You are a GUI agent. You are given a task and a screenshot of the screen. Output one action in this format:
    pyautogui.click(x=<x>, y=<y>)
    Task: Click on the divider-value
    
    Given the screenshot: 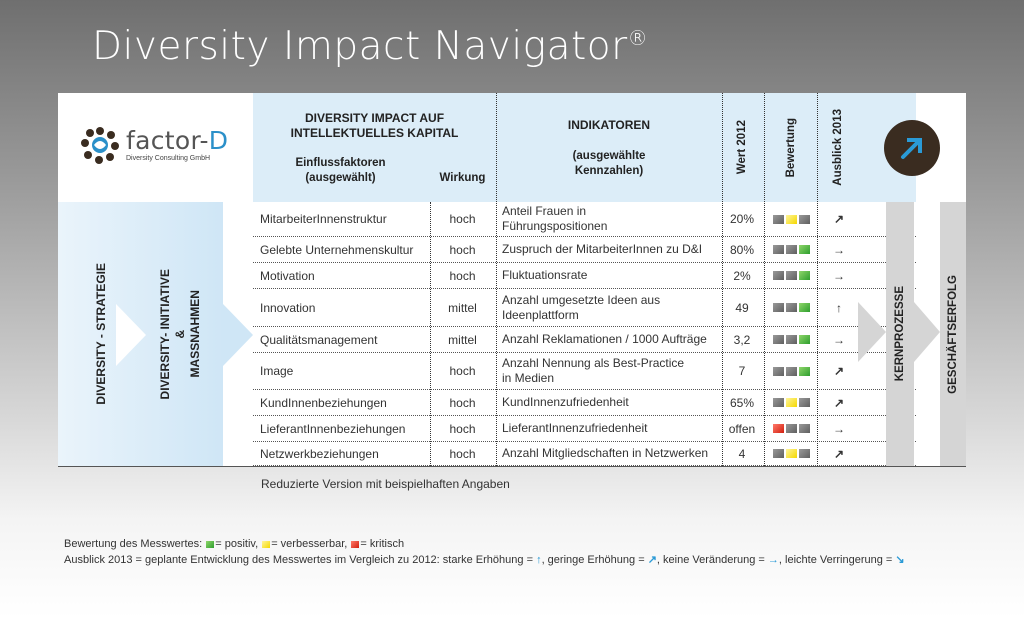 What is the action you would take?
    pyautogui.click(x=722, y=279)
    